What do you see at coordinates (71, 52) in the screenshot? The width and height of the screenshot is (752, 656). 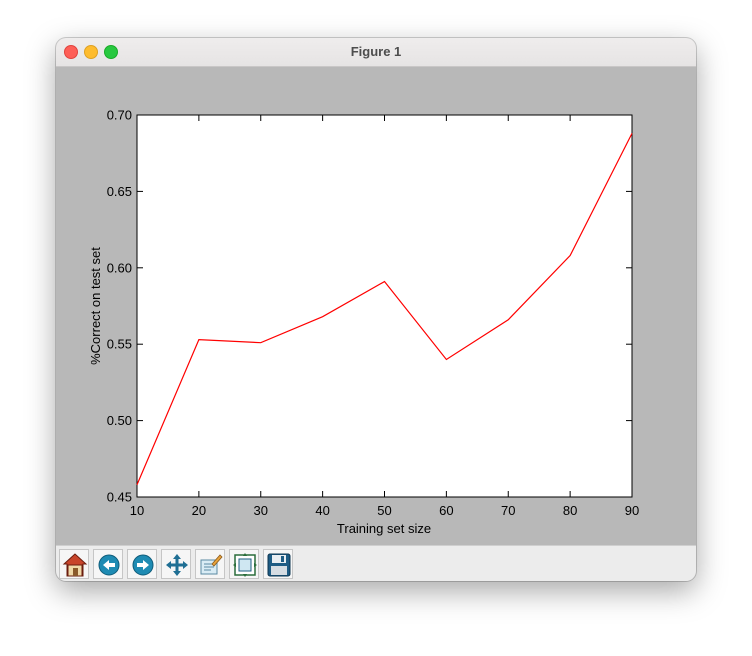 I see `close-window-button` at bounding box center [71, 52].